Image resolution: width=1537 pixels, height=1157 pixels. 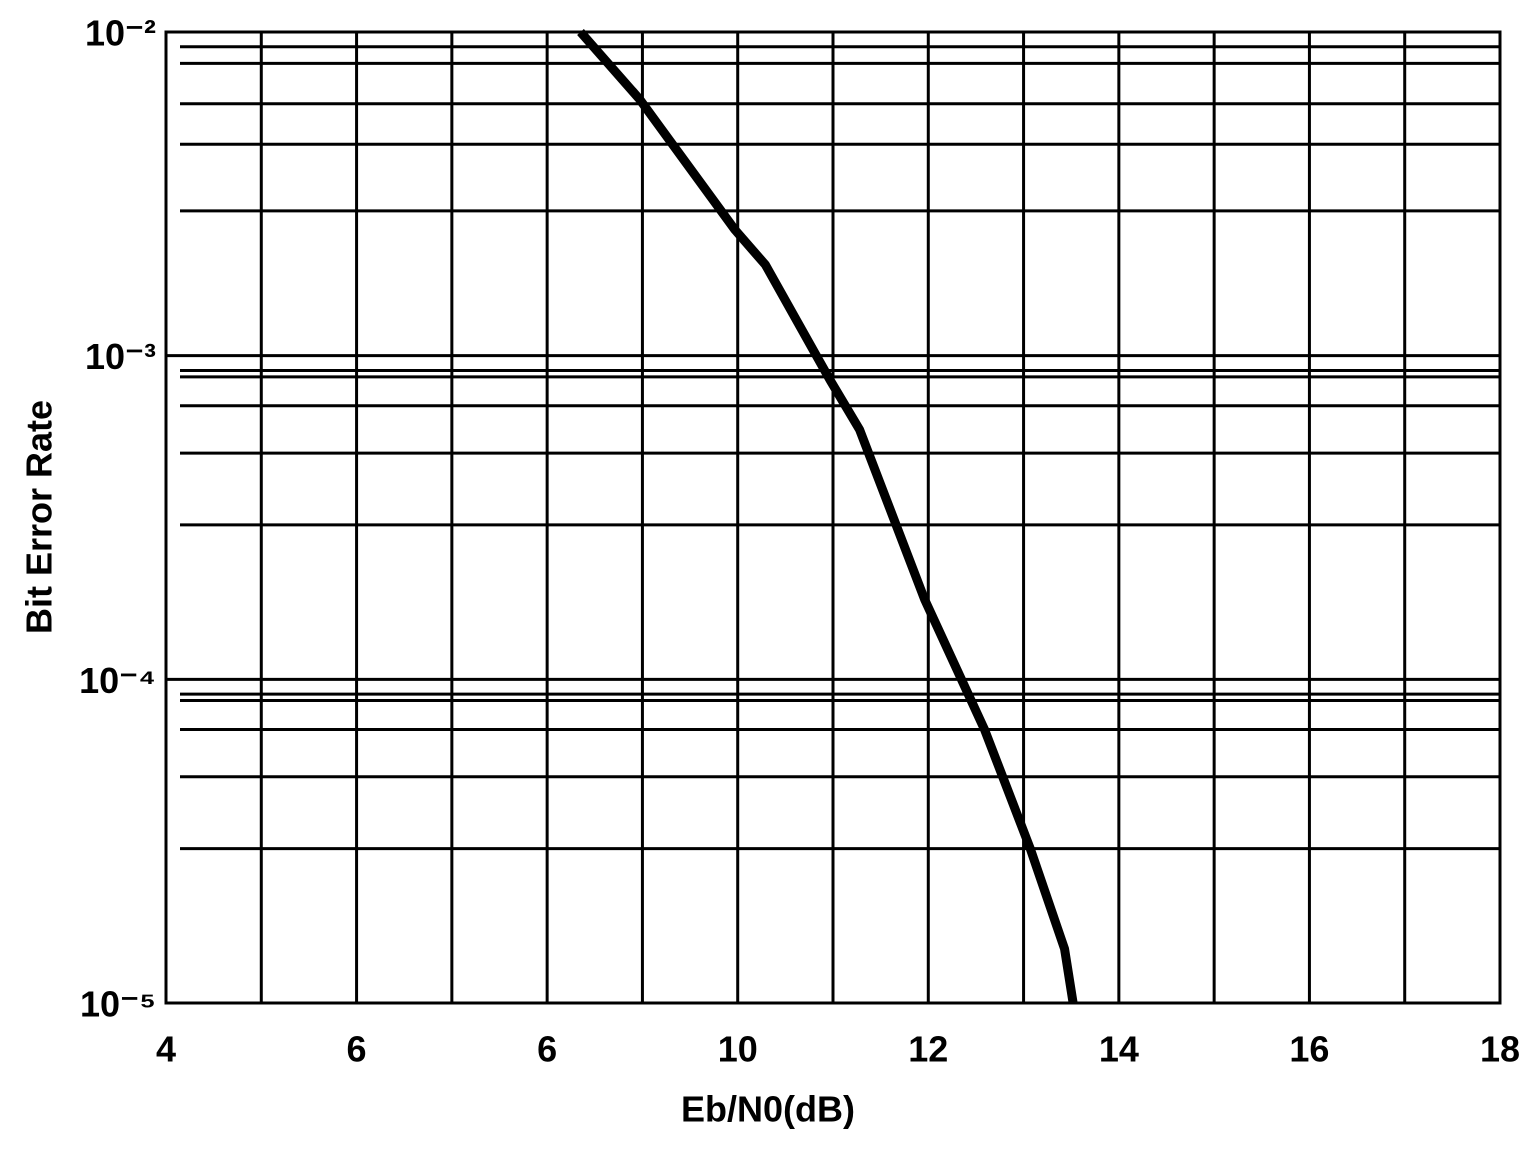 I want to click on x-tick-label: 4, so click(x=166, y=1049).